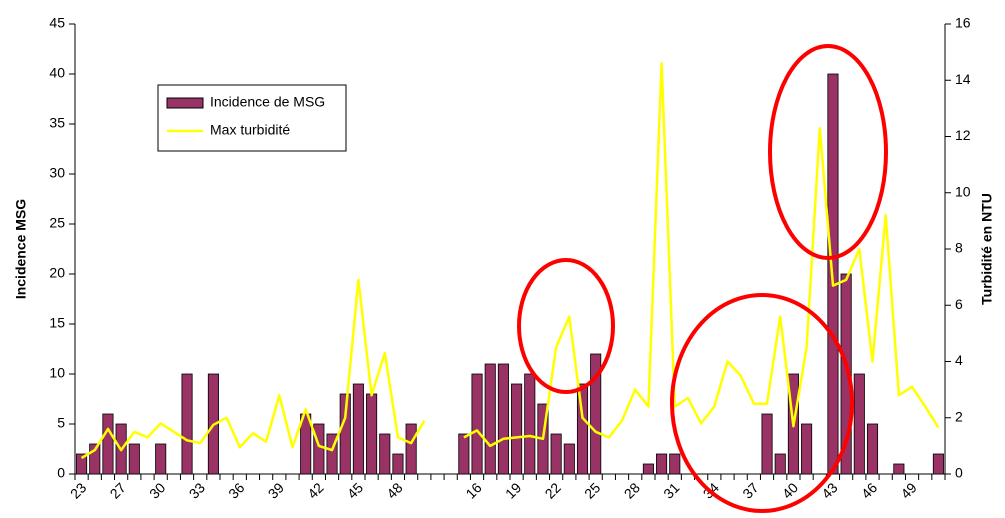  I want to click on x-tick-label: 40, so click(790, 490).